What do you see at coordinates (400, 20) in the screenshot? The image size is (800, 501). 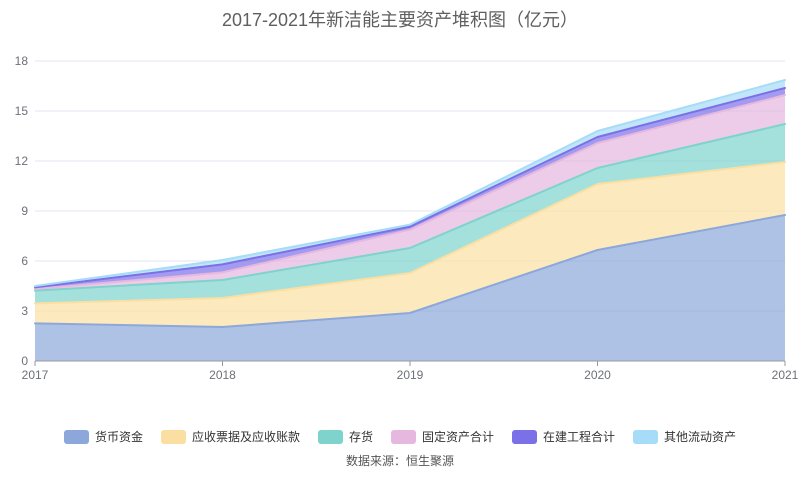 I see `chart-title: 2017-2021年新洁能主要资产堆积图（亿元）` at bounding box center [400, 20].